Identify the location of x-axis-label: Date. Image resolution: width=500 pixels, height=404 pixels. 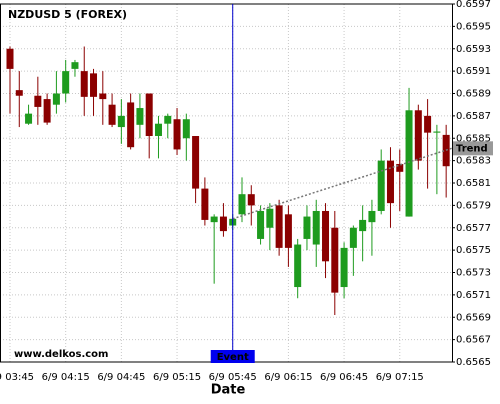
(228, 390).